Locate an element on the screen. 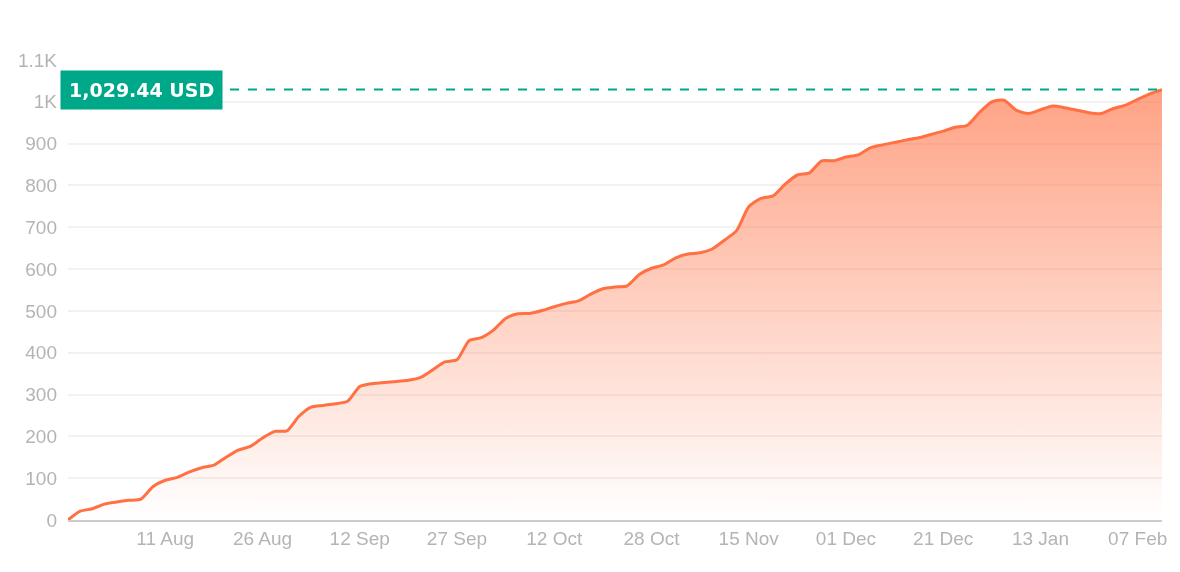 This screenshot has width=1180, height=572. y-tick-label: 200 is located at coordinates (41, 437).